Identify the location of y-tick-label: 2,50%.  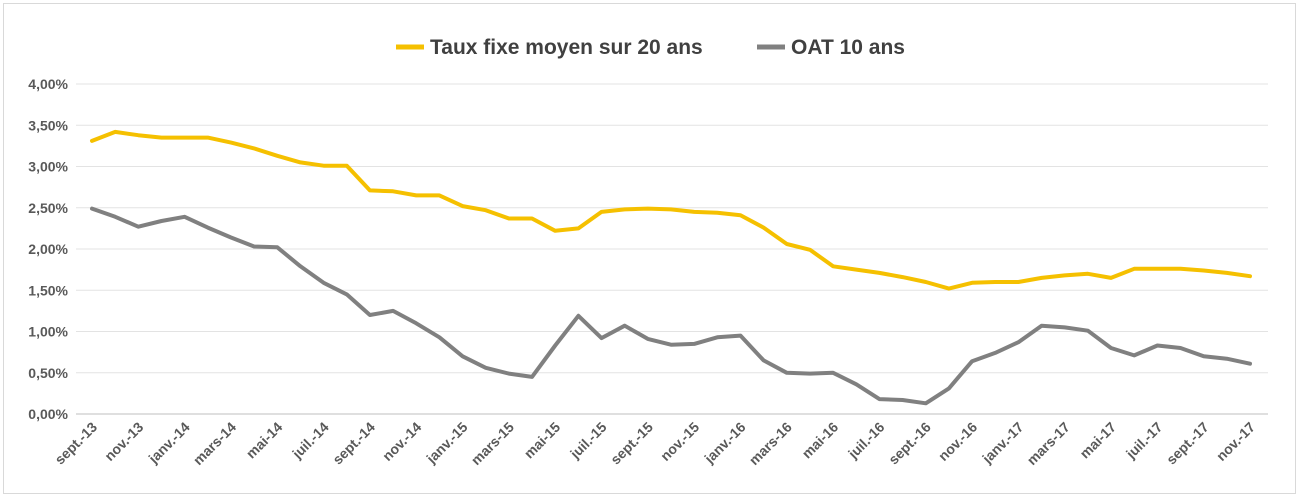
(48, 208).